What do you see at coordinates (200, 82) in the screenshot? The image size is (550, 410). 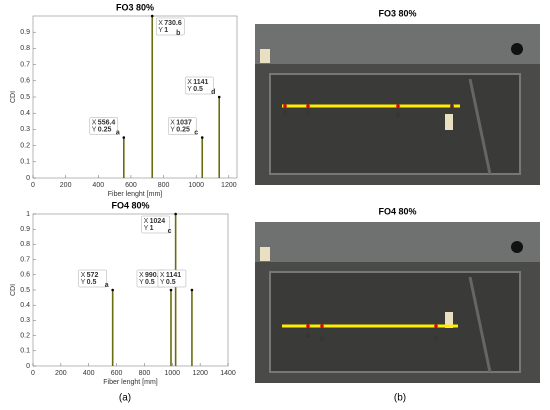 I see `datatip-x-value: 1141` at bounding box center [200, 82].